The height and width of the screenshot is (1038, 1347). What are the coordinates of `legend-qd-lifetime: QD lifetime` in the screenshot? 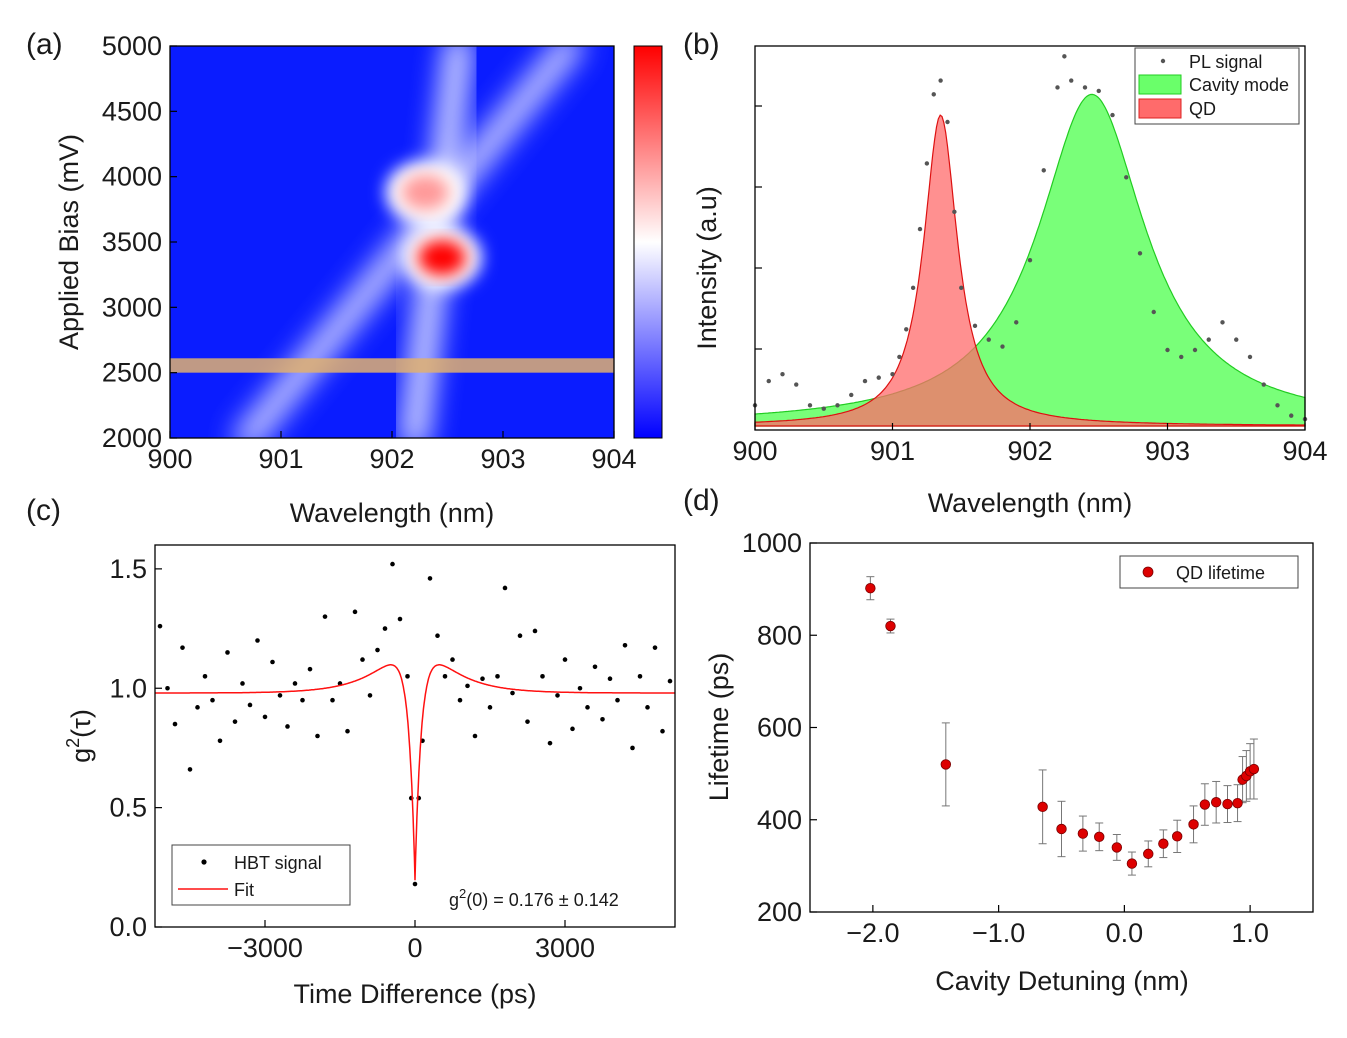 It's located at (1220, 573).